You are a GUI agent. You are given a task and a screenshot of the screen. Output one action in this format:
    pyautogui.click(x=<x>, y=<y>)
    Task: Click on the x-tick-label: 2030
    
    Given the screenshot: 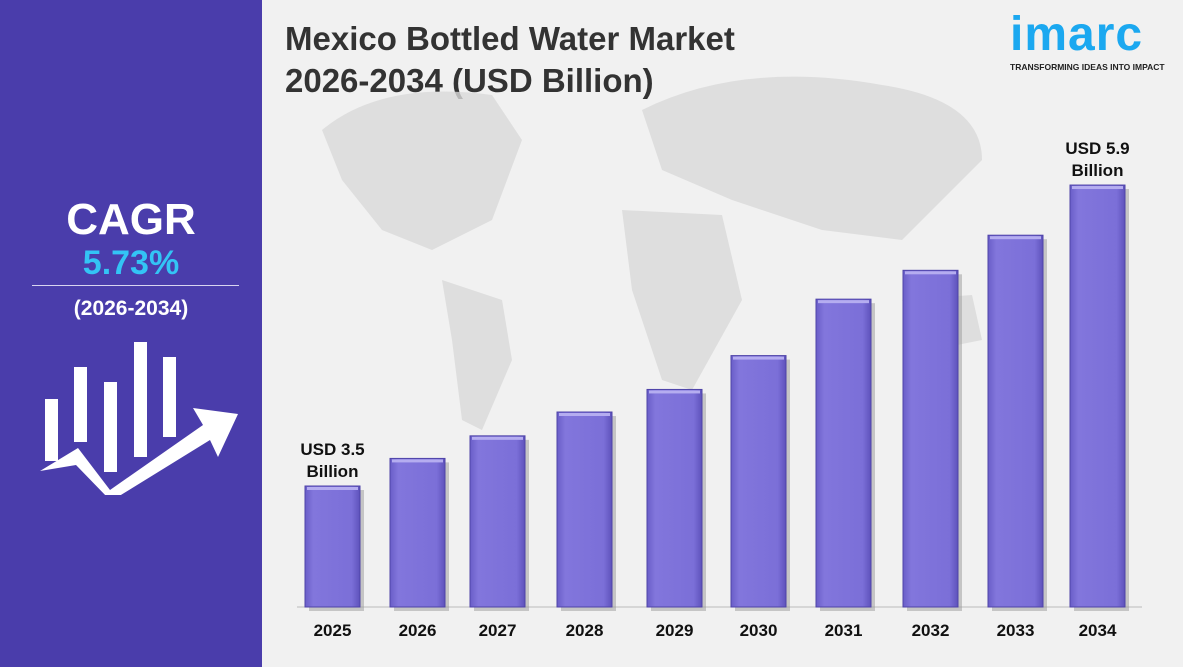 What is the action you would take?
    pyautogui.click(x=759, y=630)
    